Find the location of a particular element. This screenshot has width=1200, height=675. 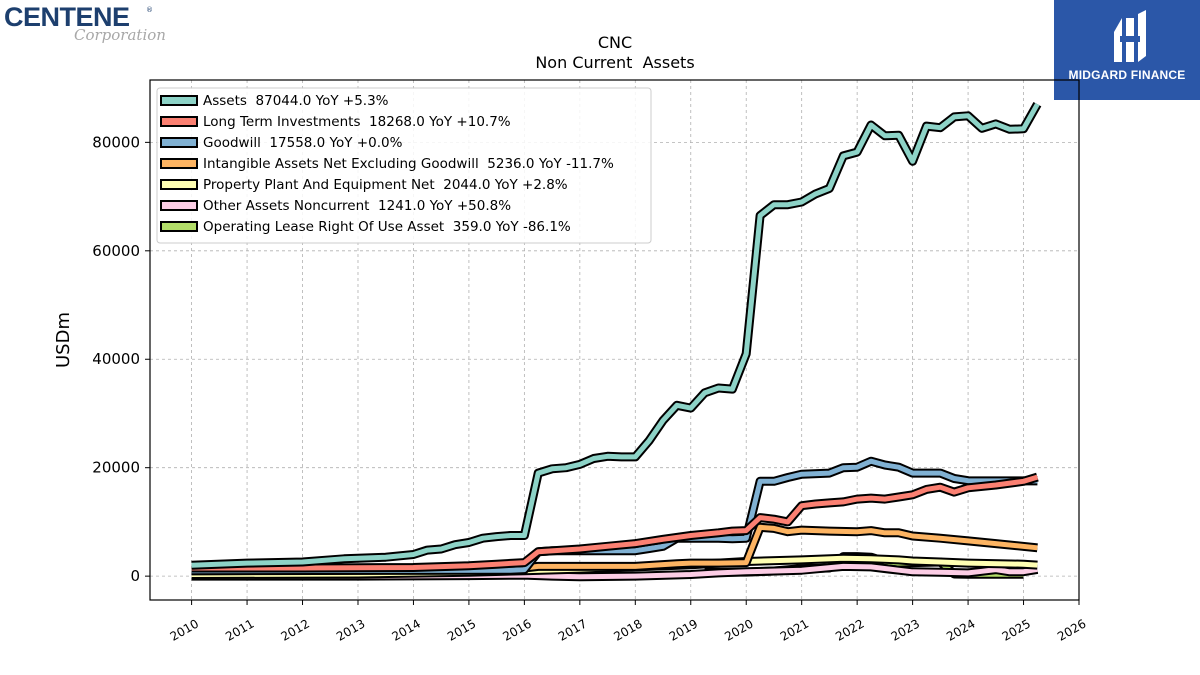

logo-sub-text: Corporation is located at coordinates (120, 35).